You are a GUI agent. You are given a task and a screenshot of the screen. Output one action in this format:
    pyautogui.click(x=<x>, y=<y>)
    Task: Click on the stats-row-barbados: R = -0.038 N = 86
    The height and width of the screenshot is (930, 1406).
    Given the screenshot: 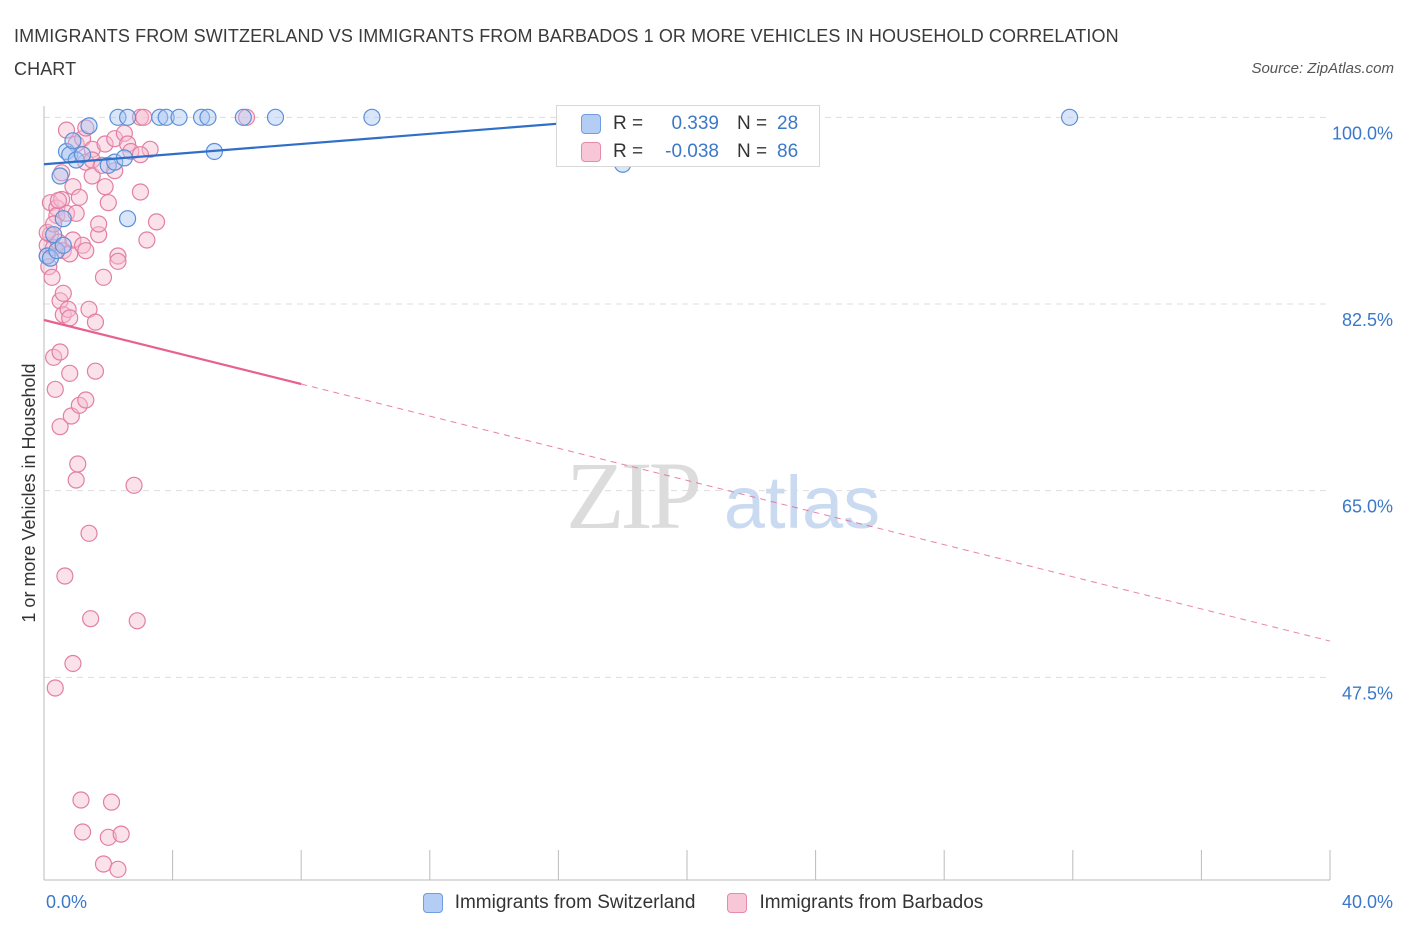 What is the action you would take?
    pyautogui.click(x=689, y=152)
    